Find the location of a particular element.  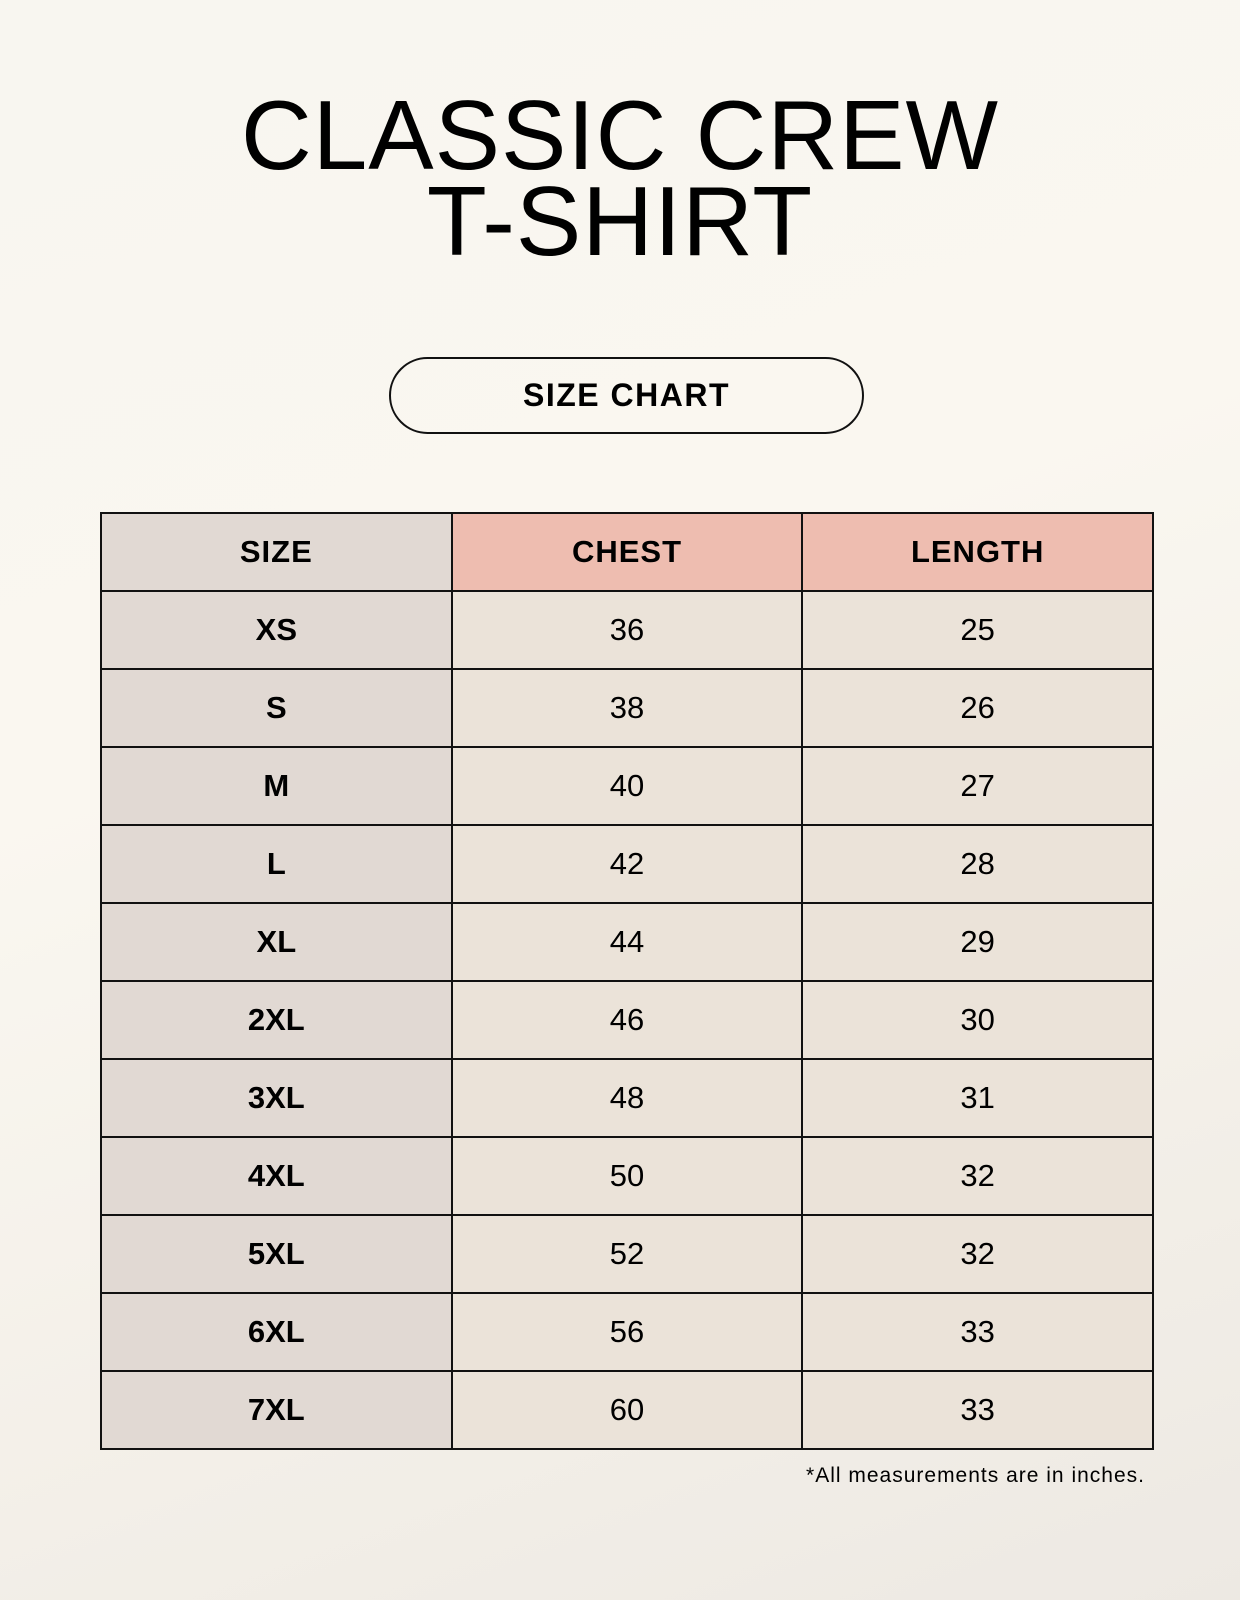

chest-cell: 60 is located at coordinates (627, 1410).